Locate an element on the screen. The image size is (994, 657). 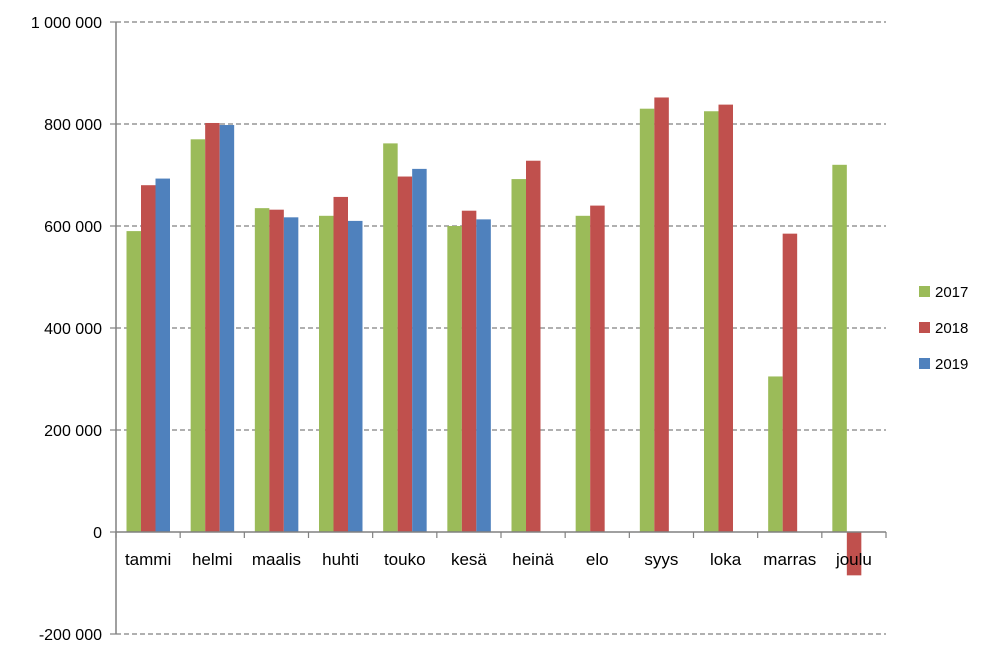
bar-2017-loka is located at coordinates (711, 321).